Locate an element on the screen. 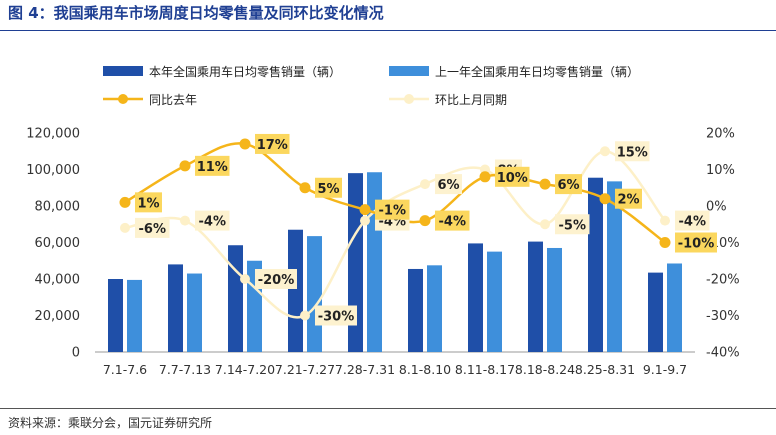  figure-title: 图 4：我国乘用车市场周度日均零售量及同环比变化情况 is located at coordinates (196, 13).